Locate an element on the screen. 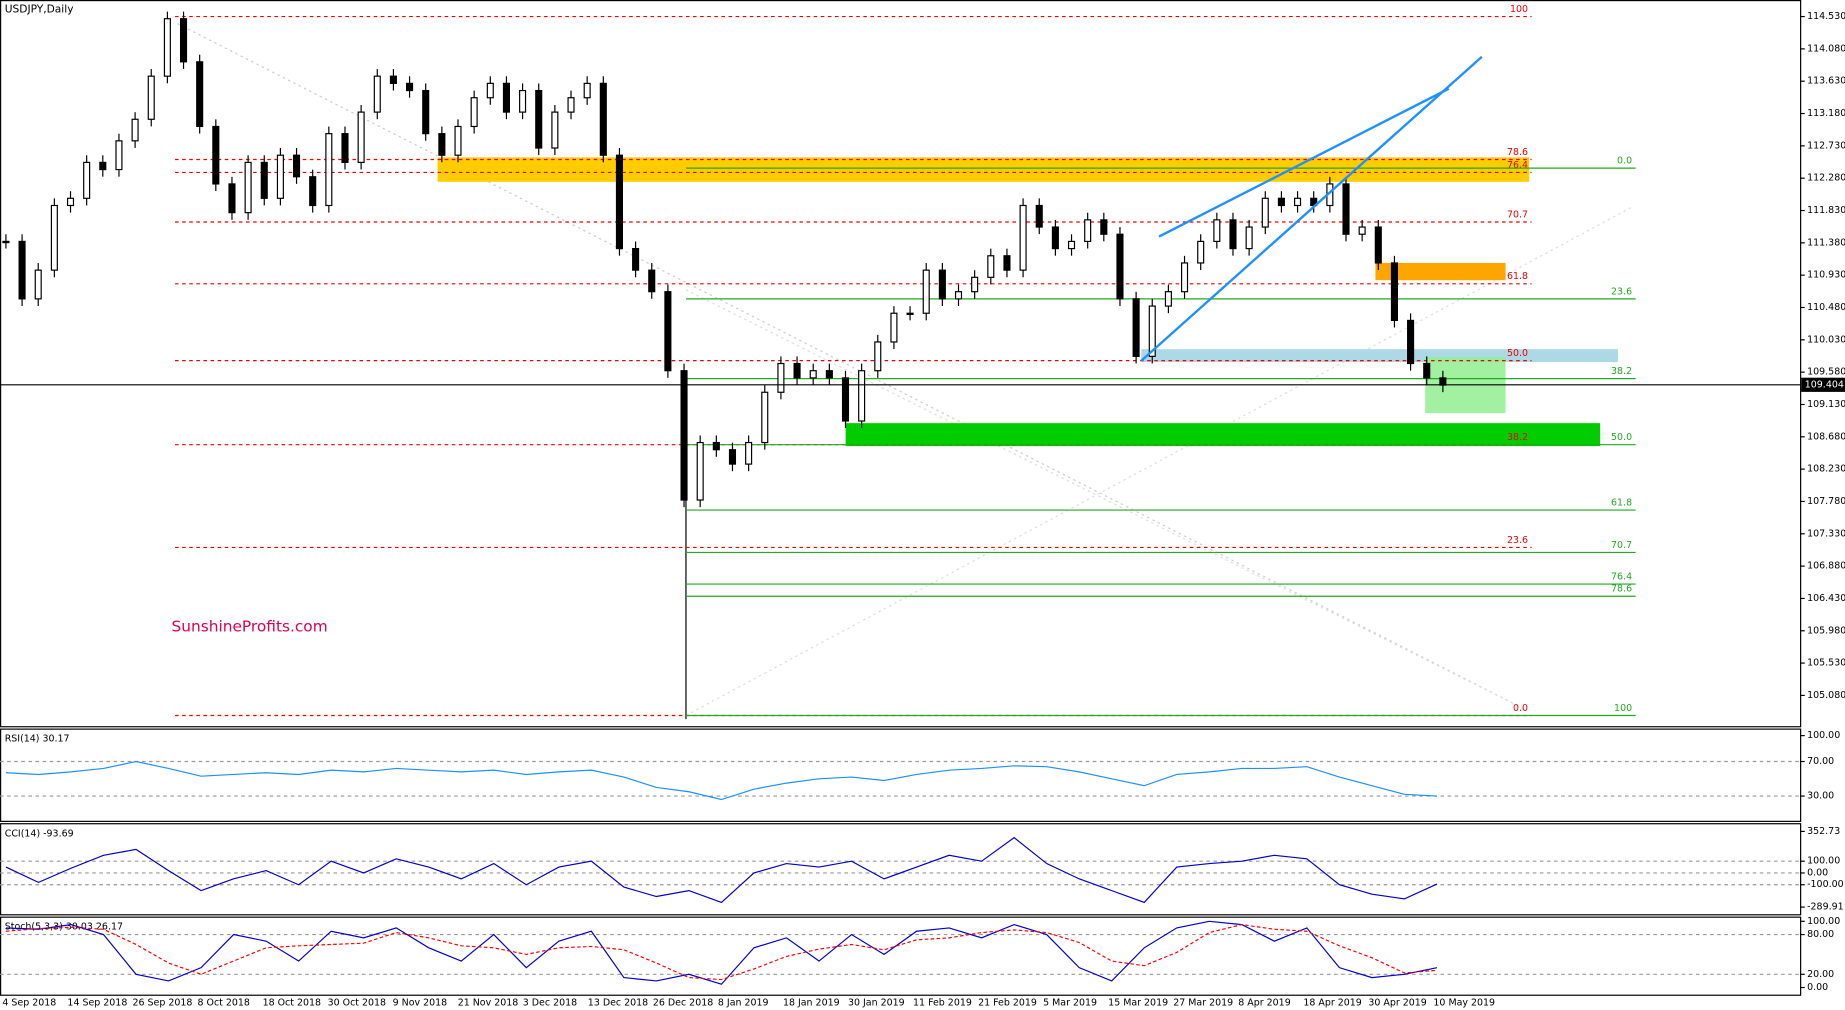  y-tick-label: 106.880 is located at coordinates (1826, 566).